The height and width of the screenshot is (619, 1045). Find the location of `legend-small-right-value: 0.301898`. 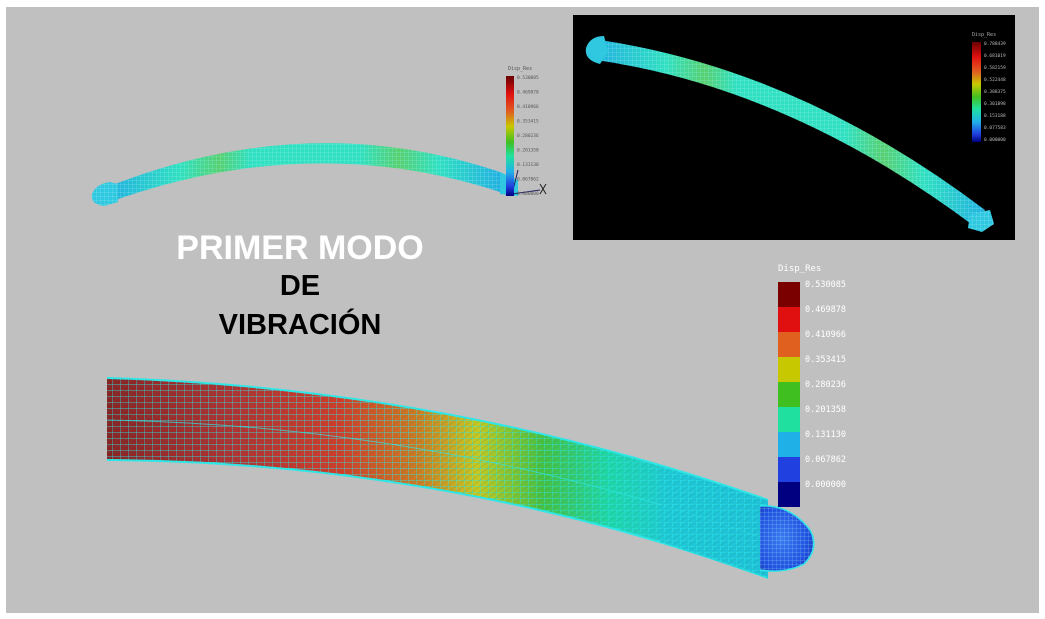

legend-small-right-value: 0.301898 is located at coordinates (995, 104).